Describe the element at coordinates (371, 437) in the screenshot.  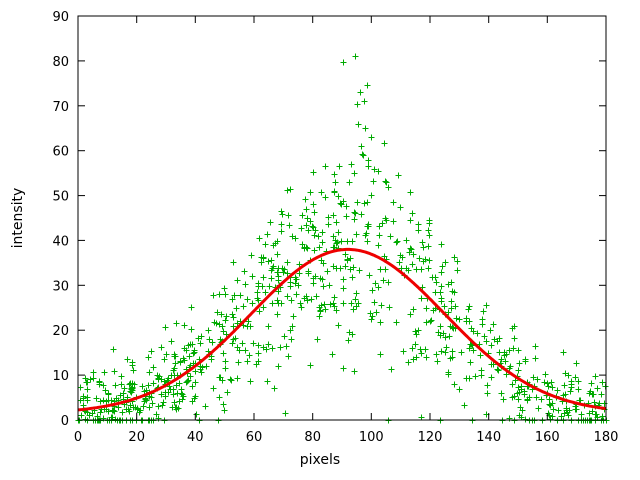
I see `x-tick-label: 100` at that location.